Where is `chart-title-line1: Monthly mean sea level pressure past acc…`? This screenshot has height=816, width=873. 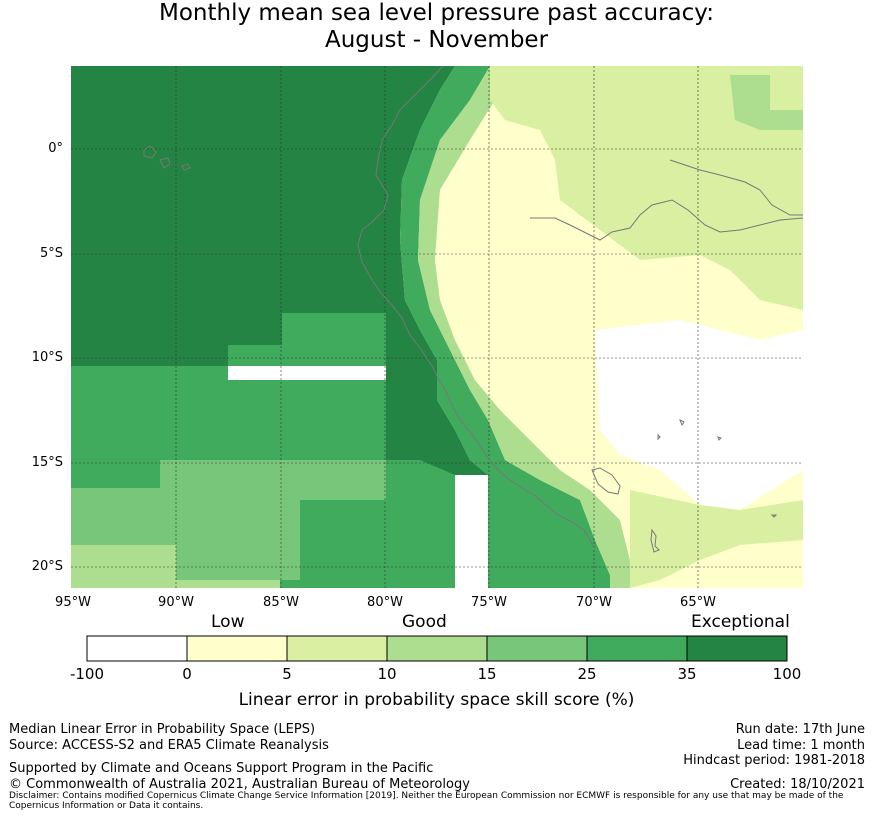
chart-title-line1: Monthly mean sea level pressure past acc… is located at coordinates (436, 13).